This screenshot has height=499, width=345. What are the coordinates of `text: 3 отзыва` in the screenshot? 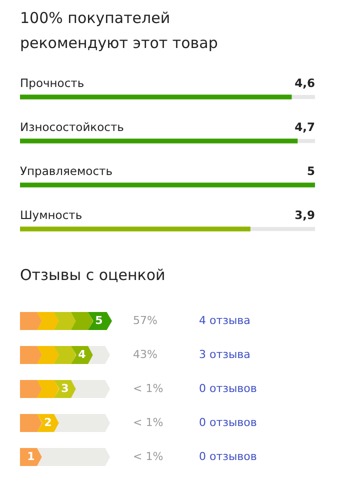 It's located at (224, 354).